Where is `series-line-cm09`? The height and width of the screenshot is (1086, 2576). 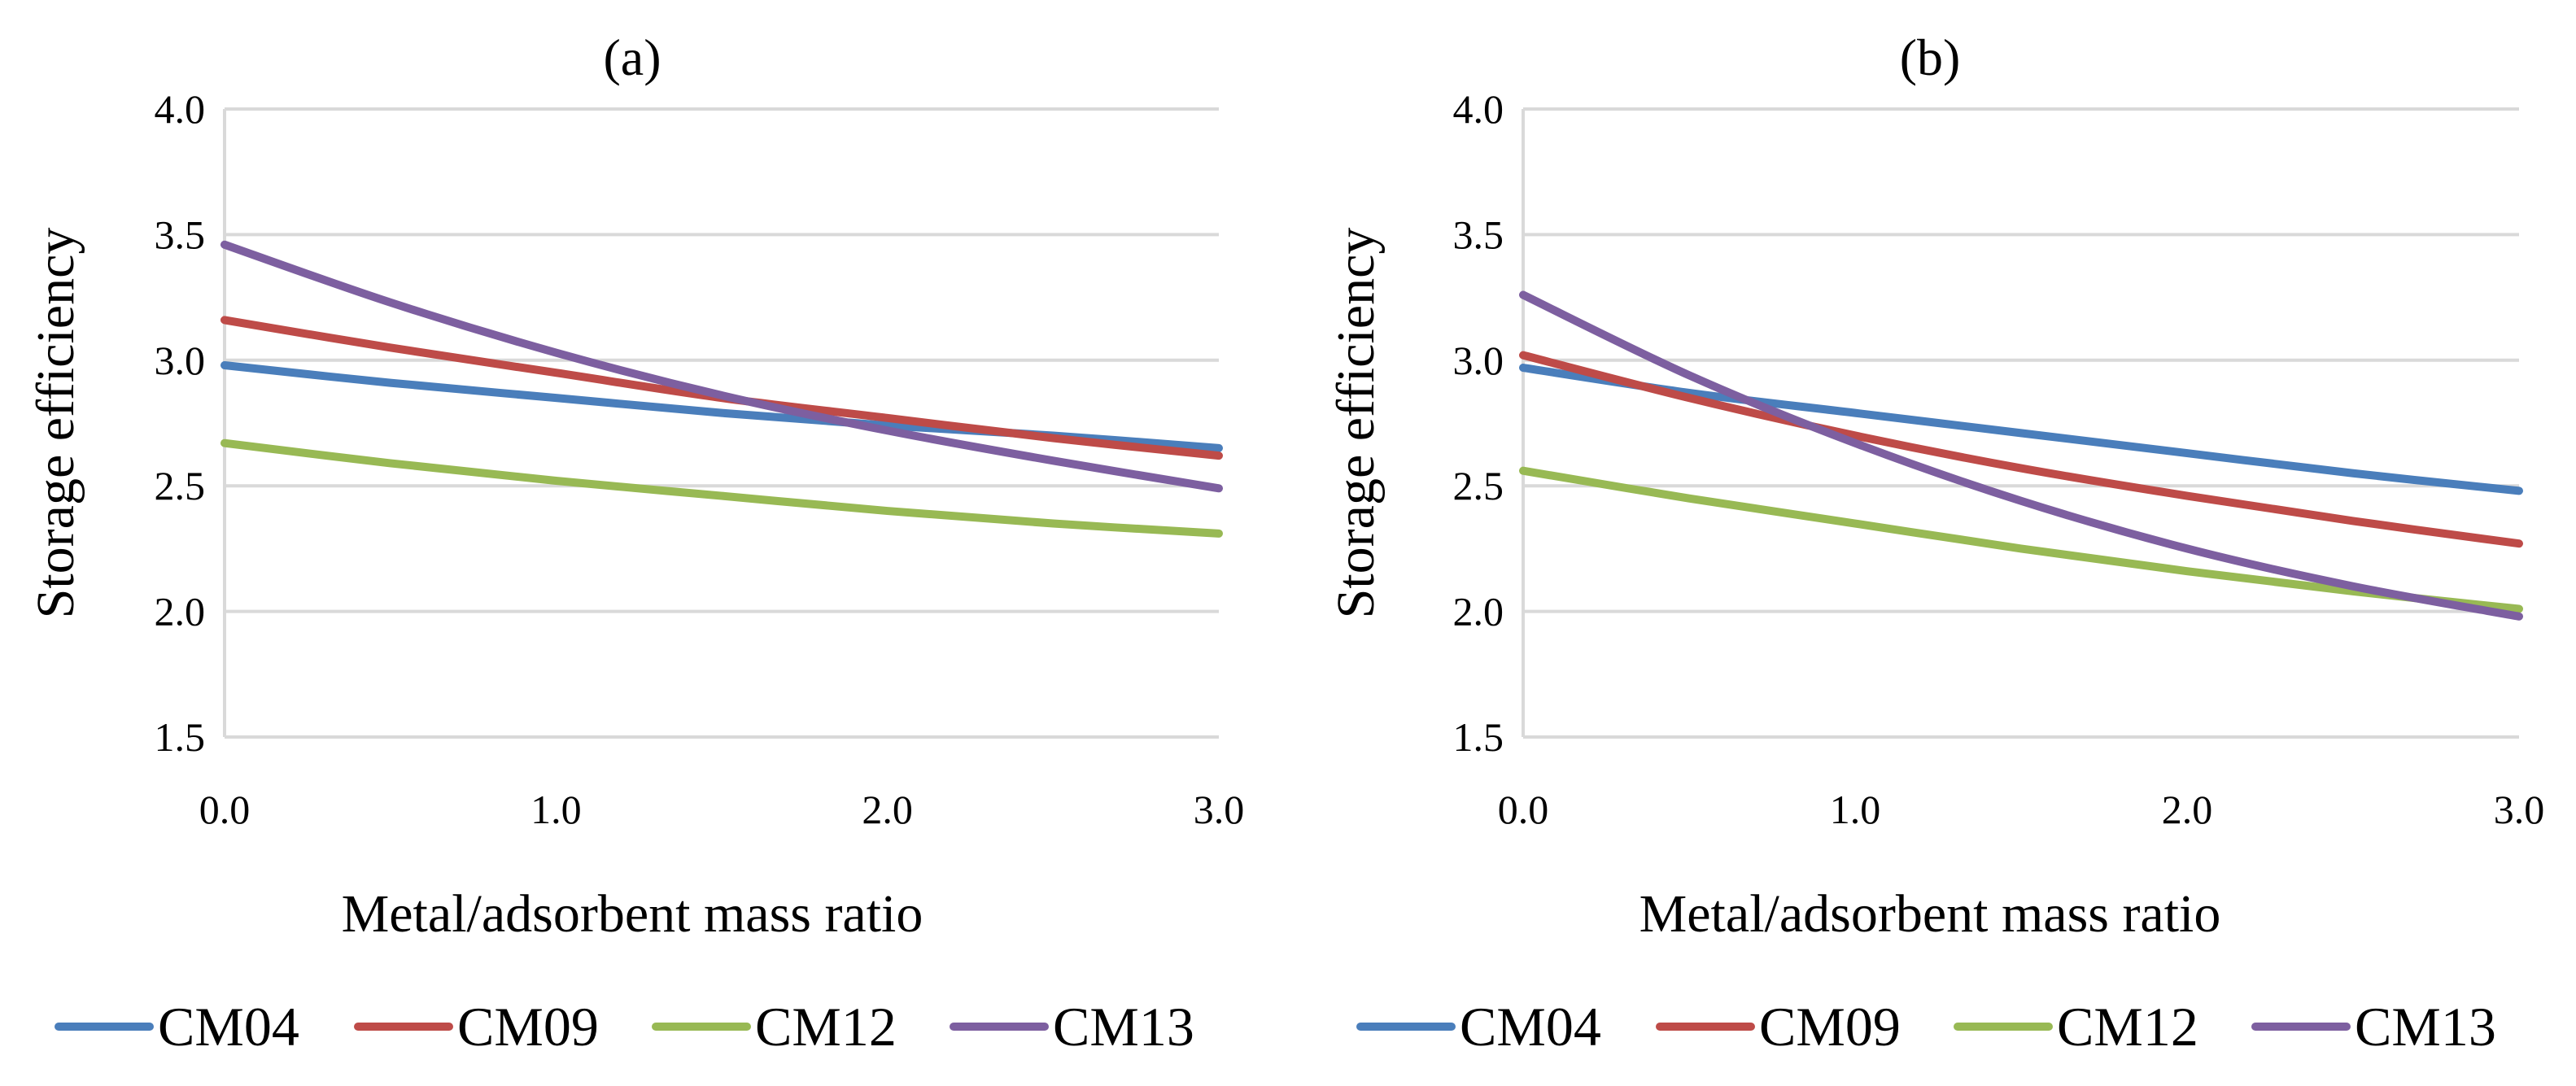 series-line-cm09 is located at coordinates (2021, 449).